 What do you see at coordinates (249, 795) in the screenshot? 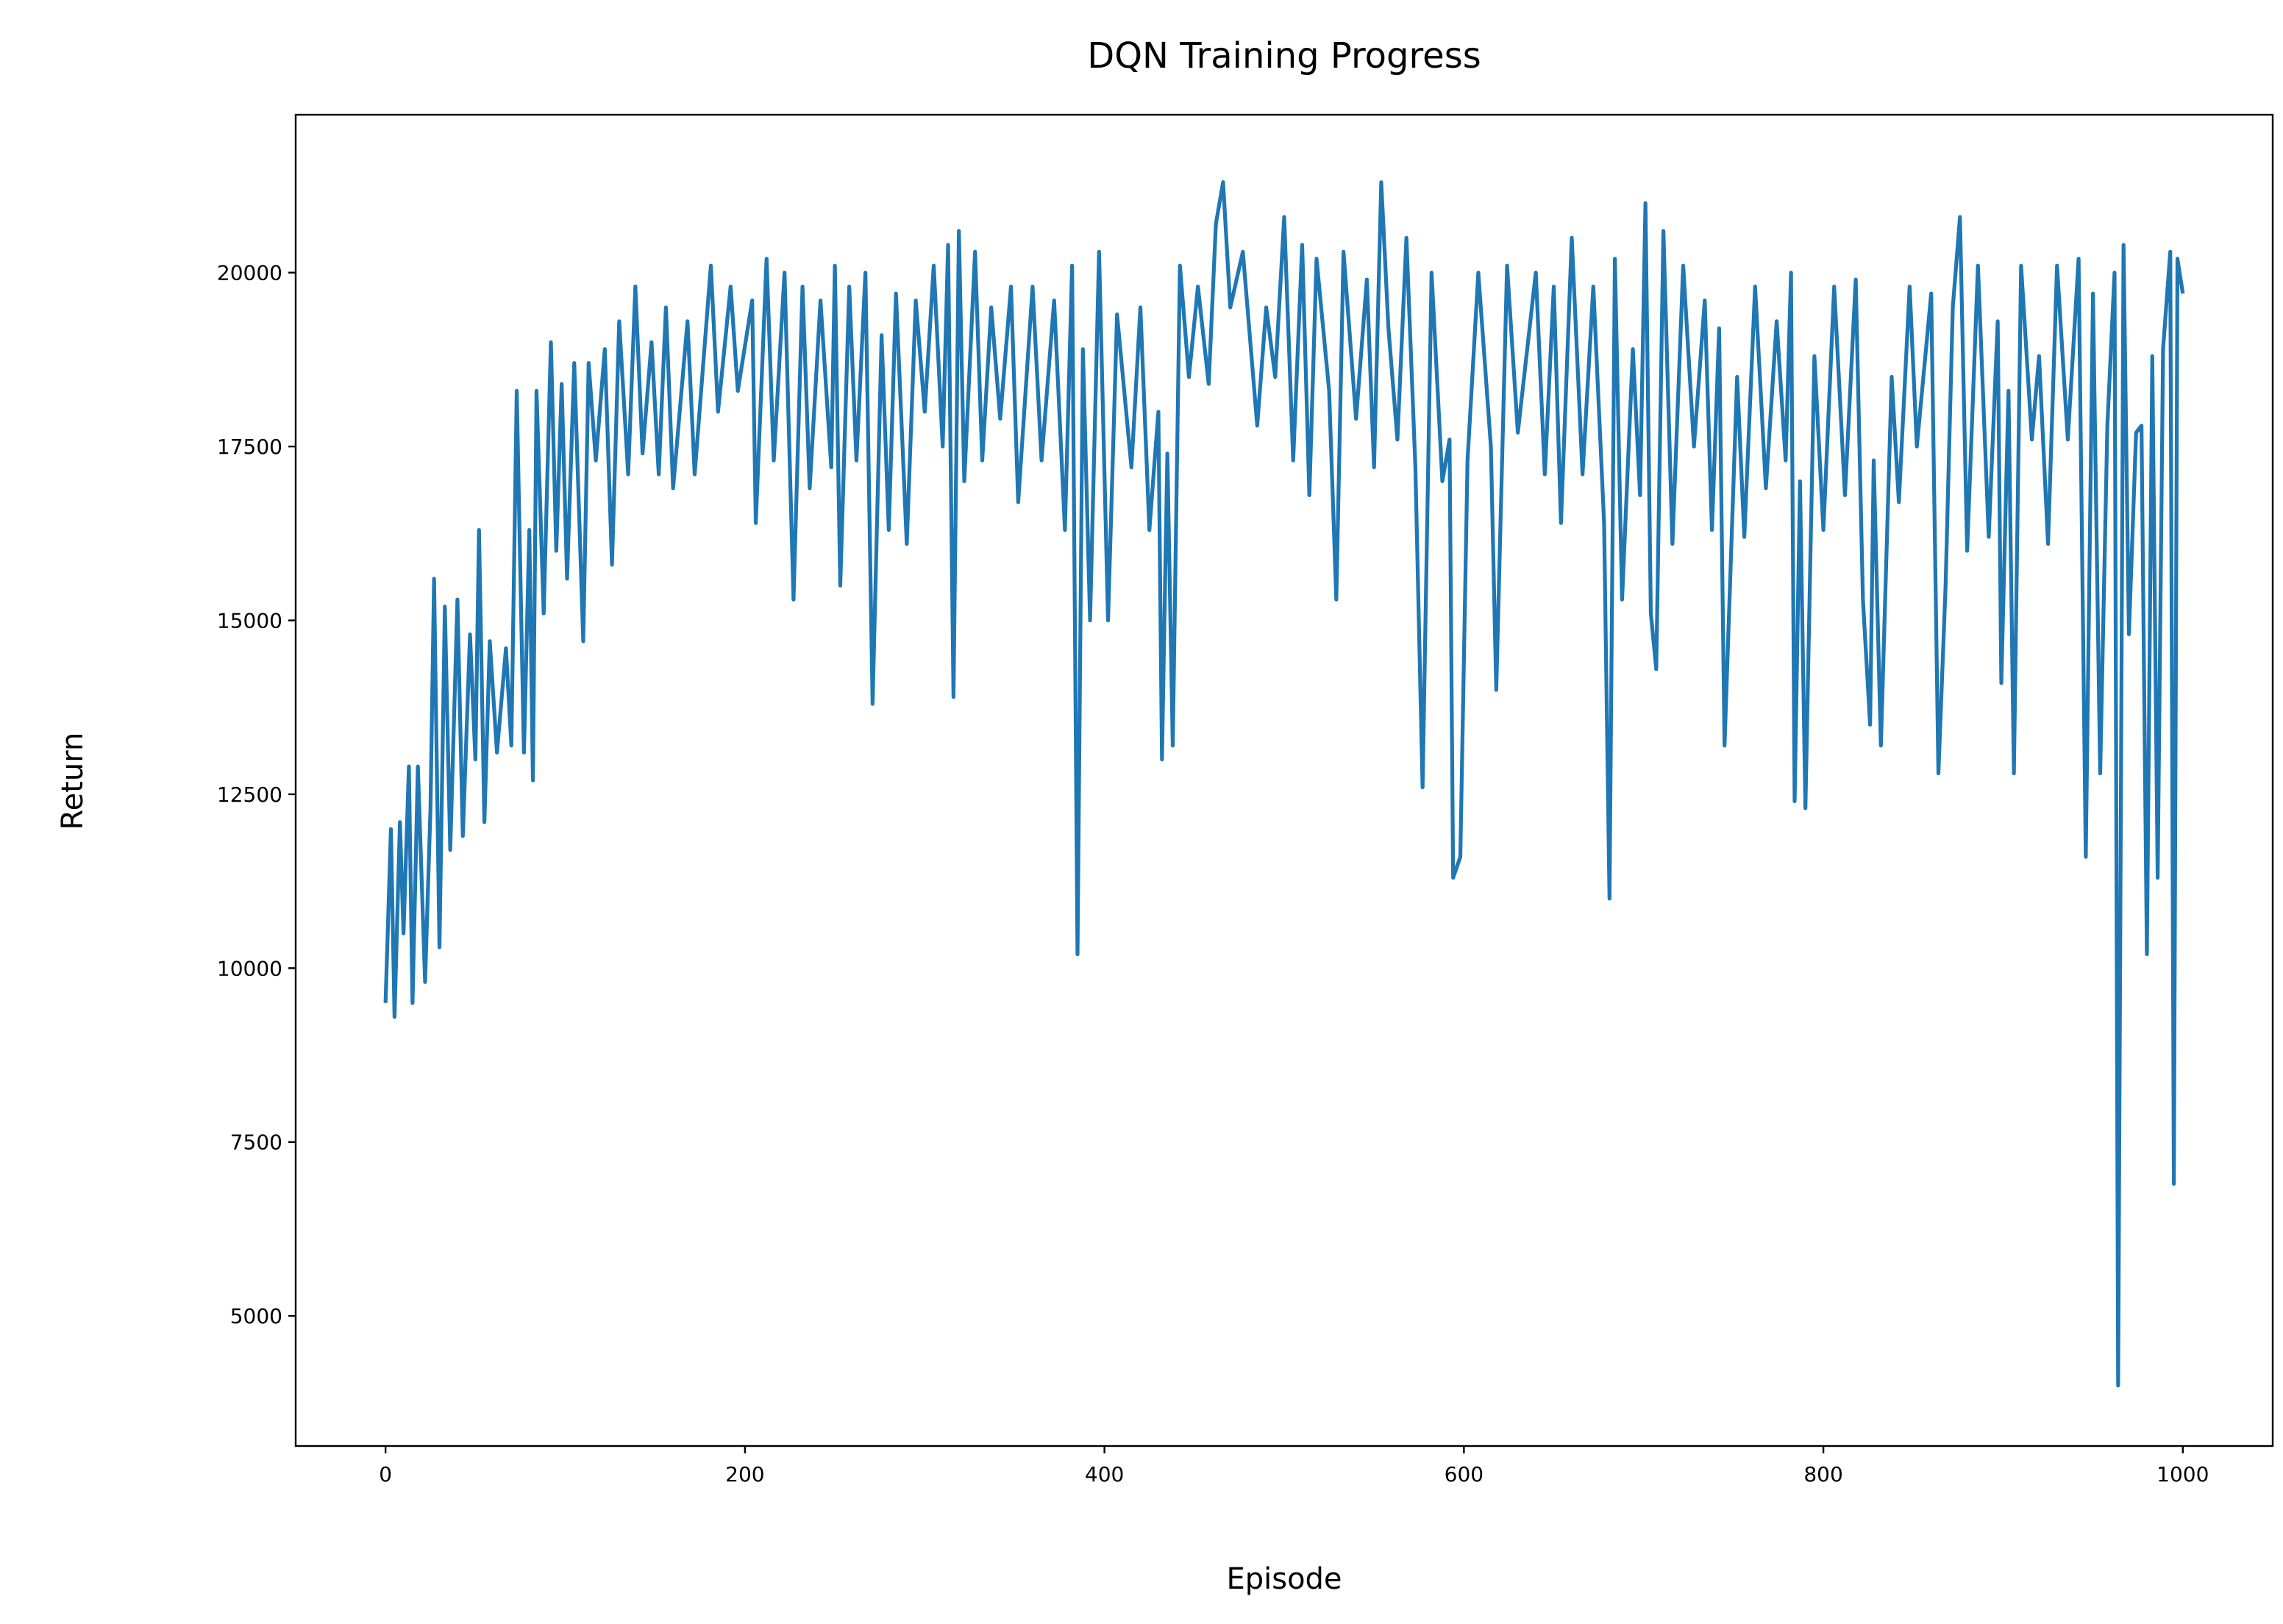
I see `y-tick-label: 12500` at bounding box center [249, 795].